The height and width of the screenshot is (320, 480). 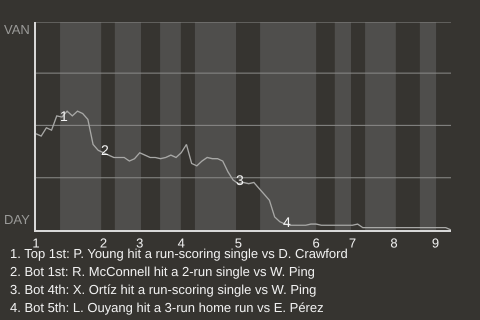 What do you see at coordinates (17, 29) in the screenshot?
I see `text: VAN` at bounding box center [17, 29].